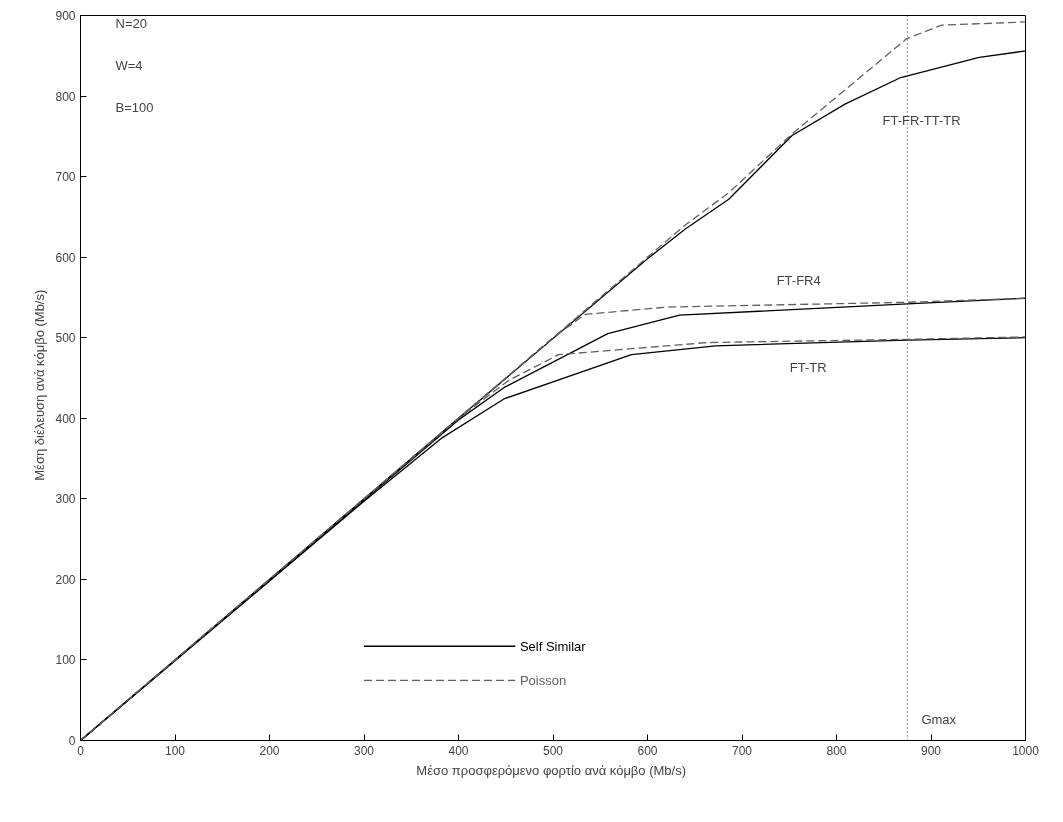  What do you see at coordinates (65, 338) in the screenshot?
I see `y-tick-label: 500` at bounding box center [65, 338].